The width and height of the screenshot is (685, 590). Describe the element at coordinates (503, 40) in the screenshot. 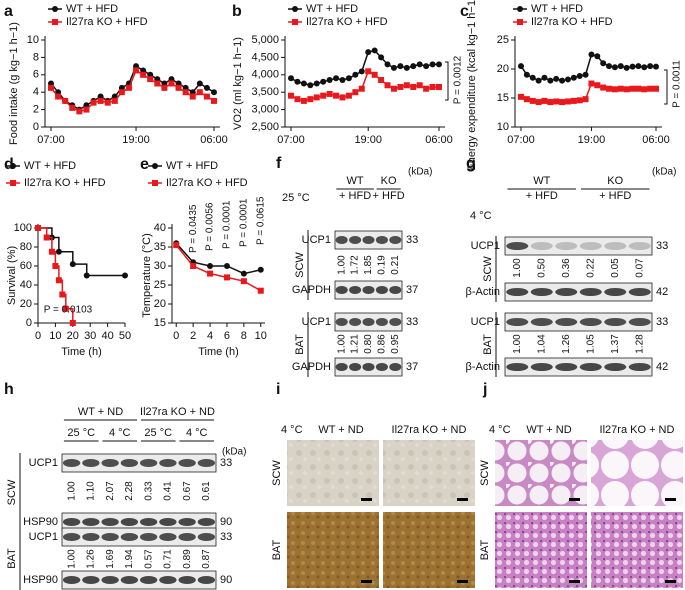

I see `y-tick-label: 25` at that location.